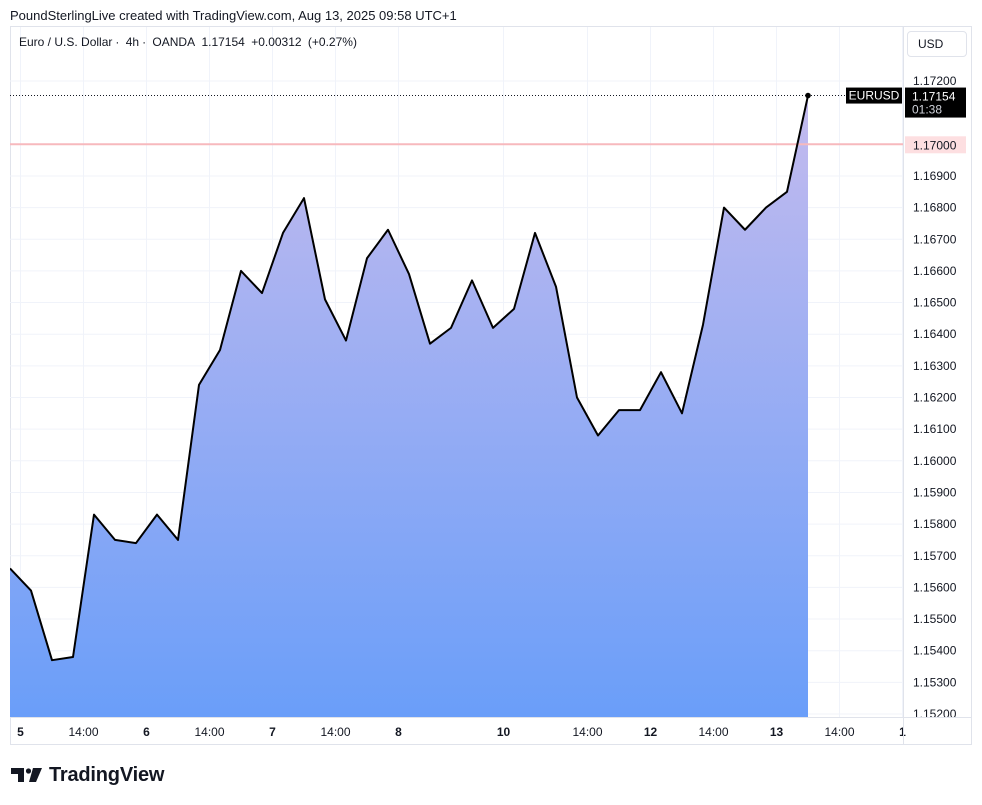 Image resolution: width=982 pixels, height=805 pixels. I want to click on y-tick-label: 1.17200, so click(935, 81).